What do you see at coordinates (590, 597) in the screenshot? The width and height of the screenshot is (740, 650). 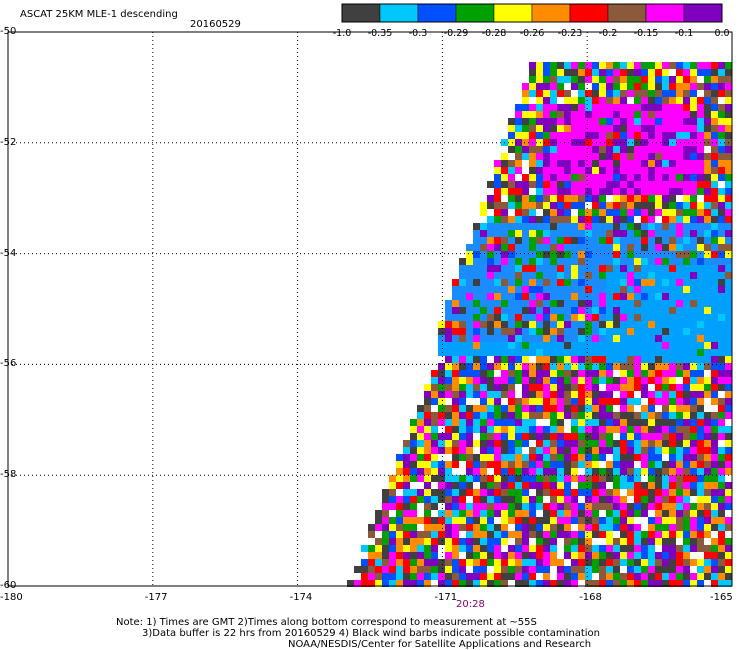 I see `lon-tick-label: -168` at bounding box center [590, 597].